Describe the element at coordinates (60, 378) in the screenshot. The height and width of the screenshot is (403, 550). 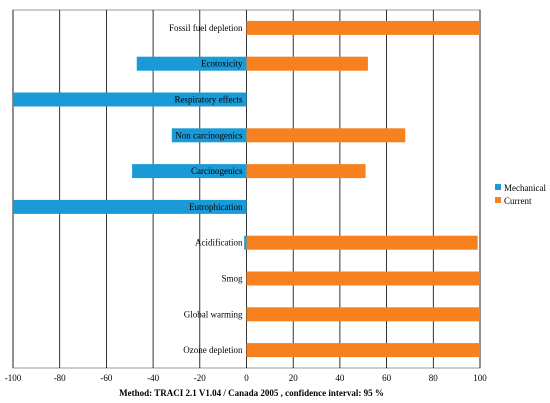
I see `x-tick-label: -80` at that location.